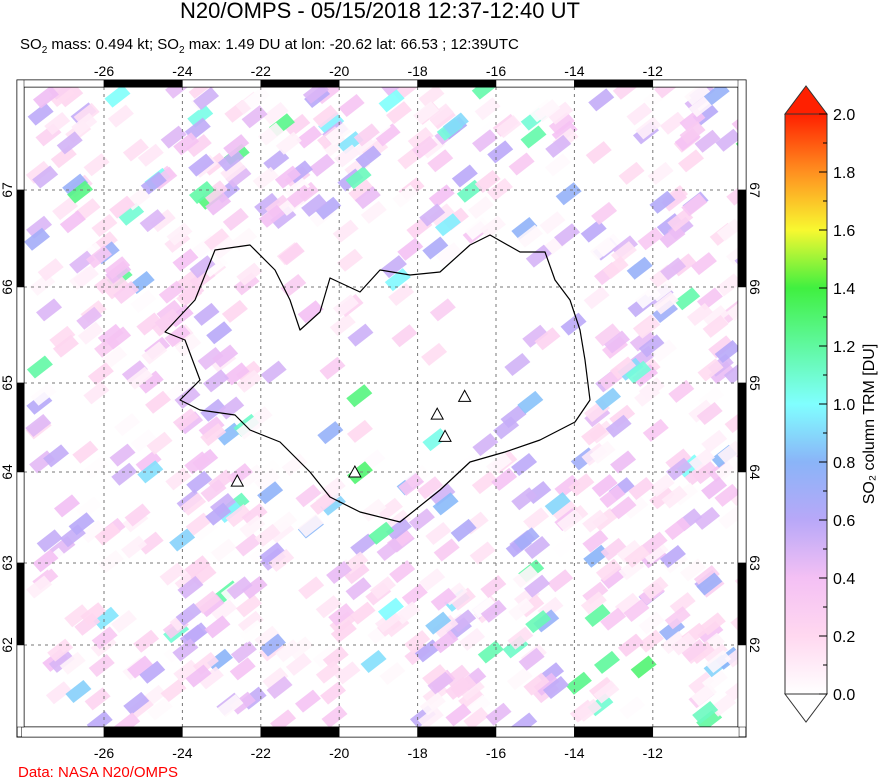 This screenshot has height=783, width=883. Describe the element at coordinates (98, 772) in the screenshot. I see `data-credit: Data: NASA N20/OMPS` at that location.